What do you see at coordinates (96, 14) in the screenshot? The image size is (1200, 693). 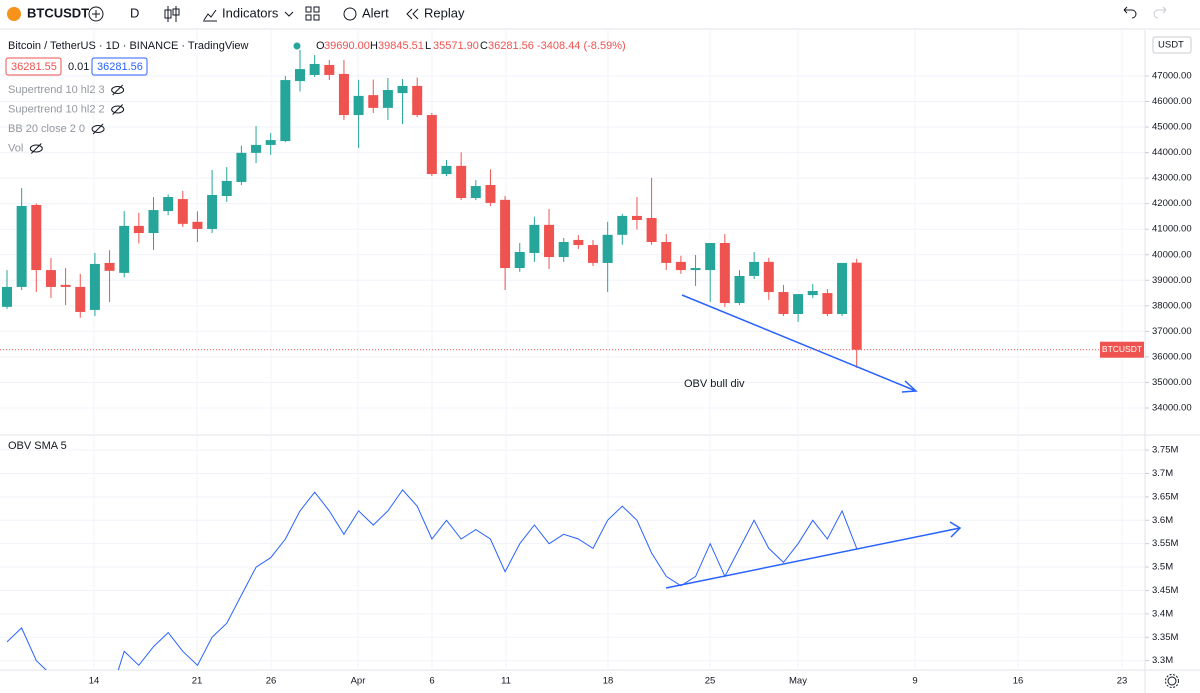 I see `add-symbol` at bounding box center [96, 14].